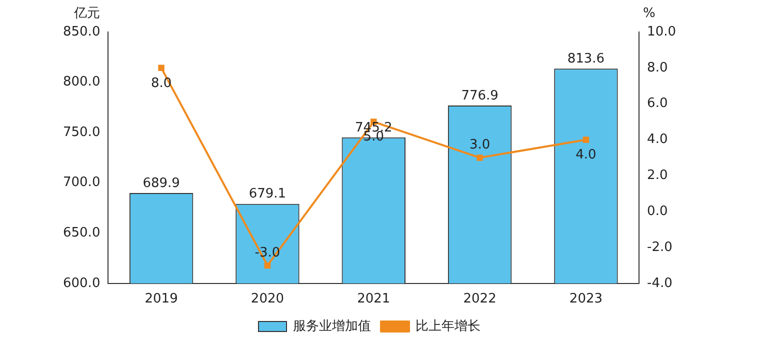  What do you see at coordinates (373, 299) in the screenshot?
I see `x-tick-label: 2021` at bounding box center [373, 299].